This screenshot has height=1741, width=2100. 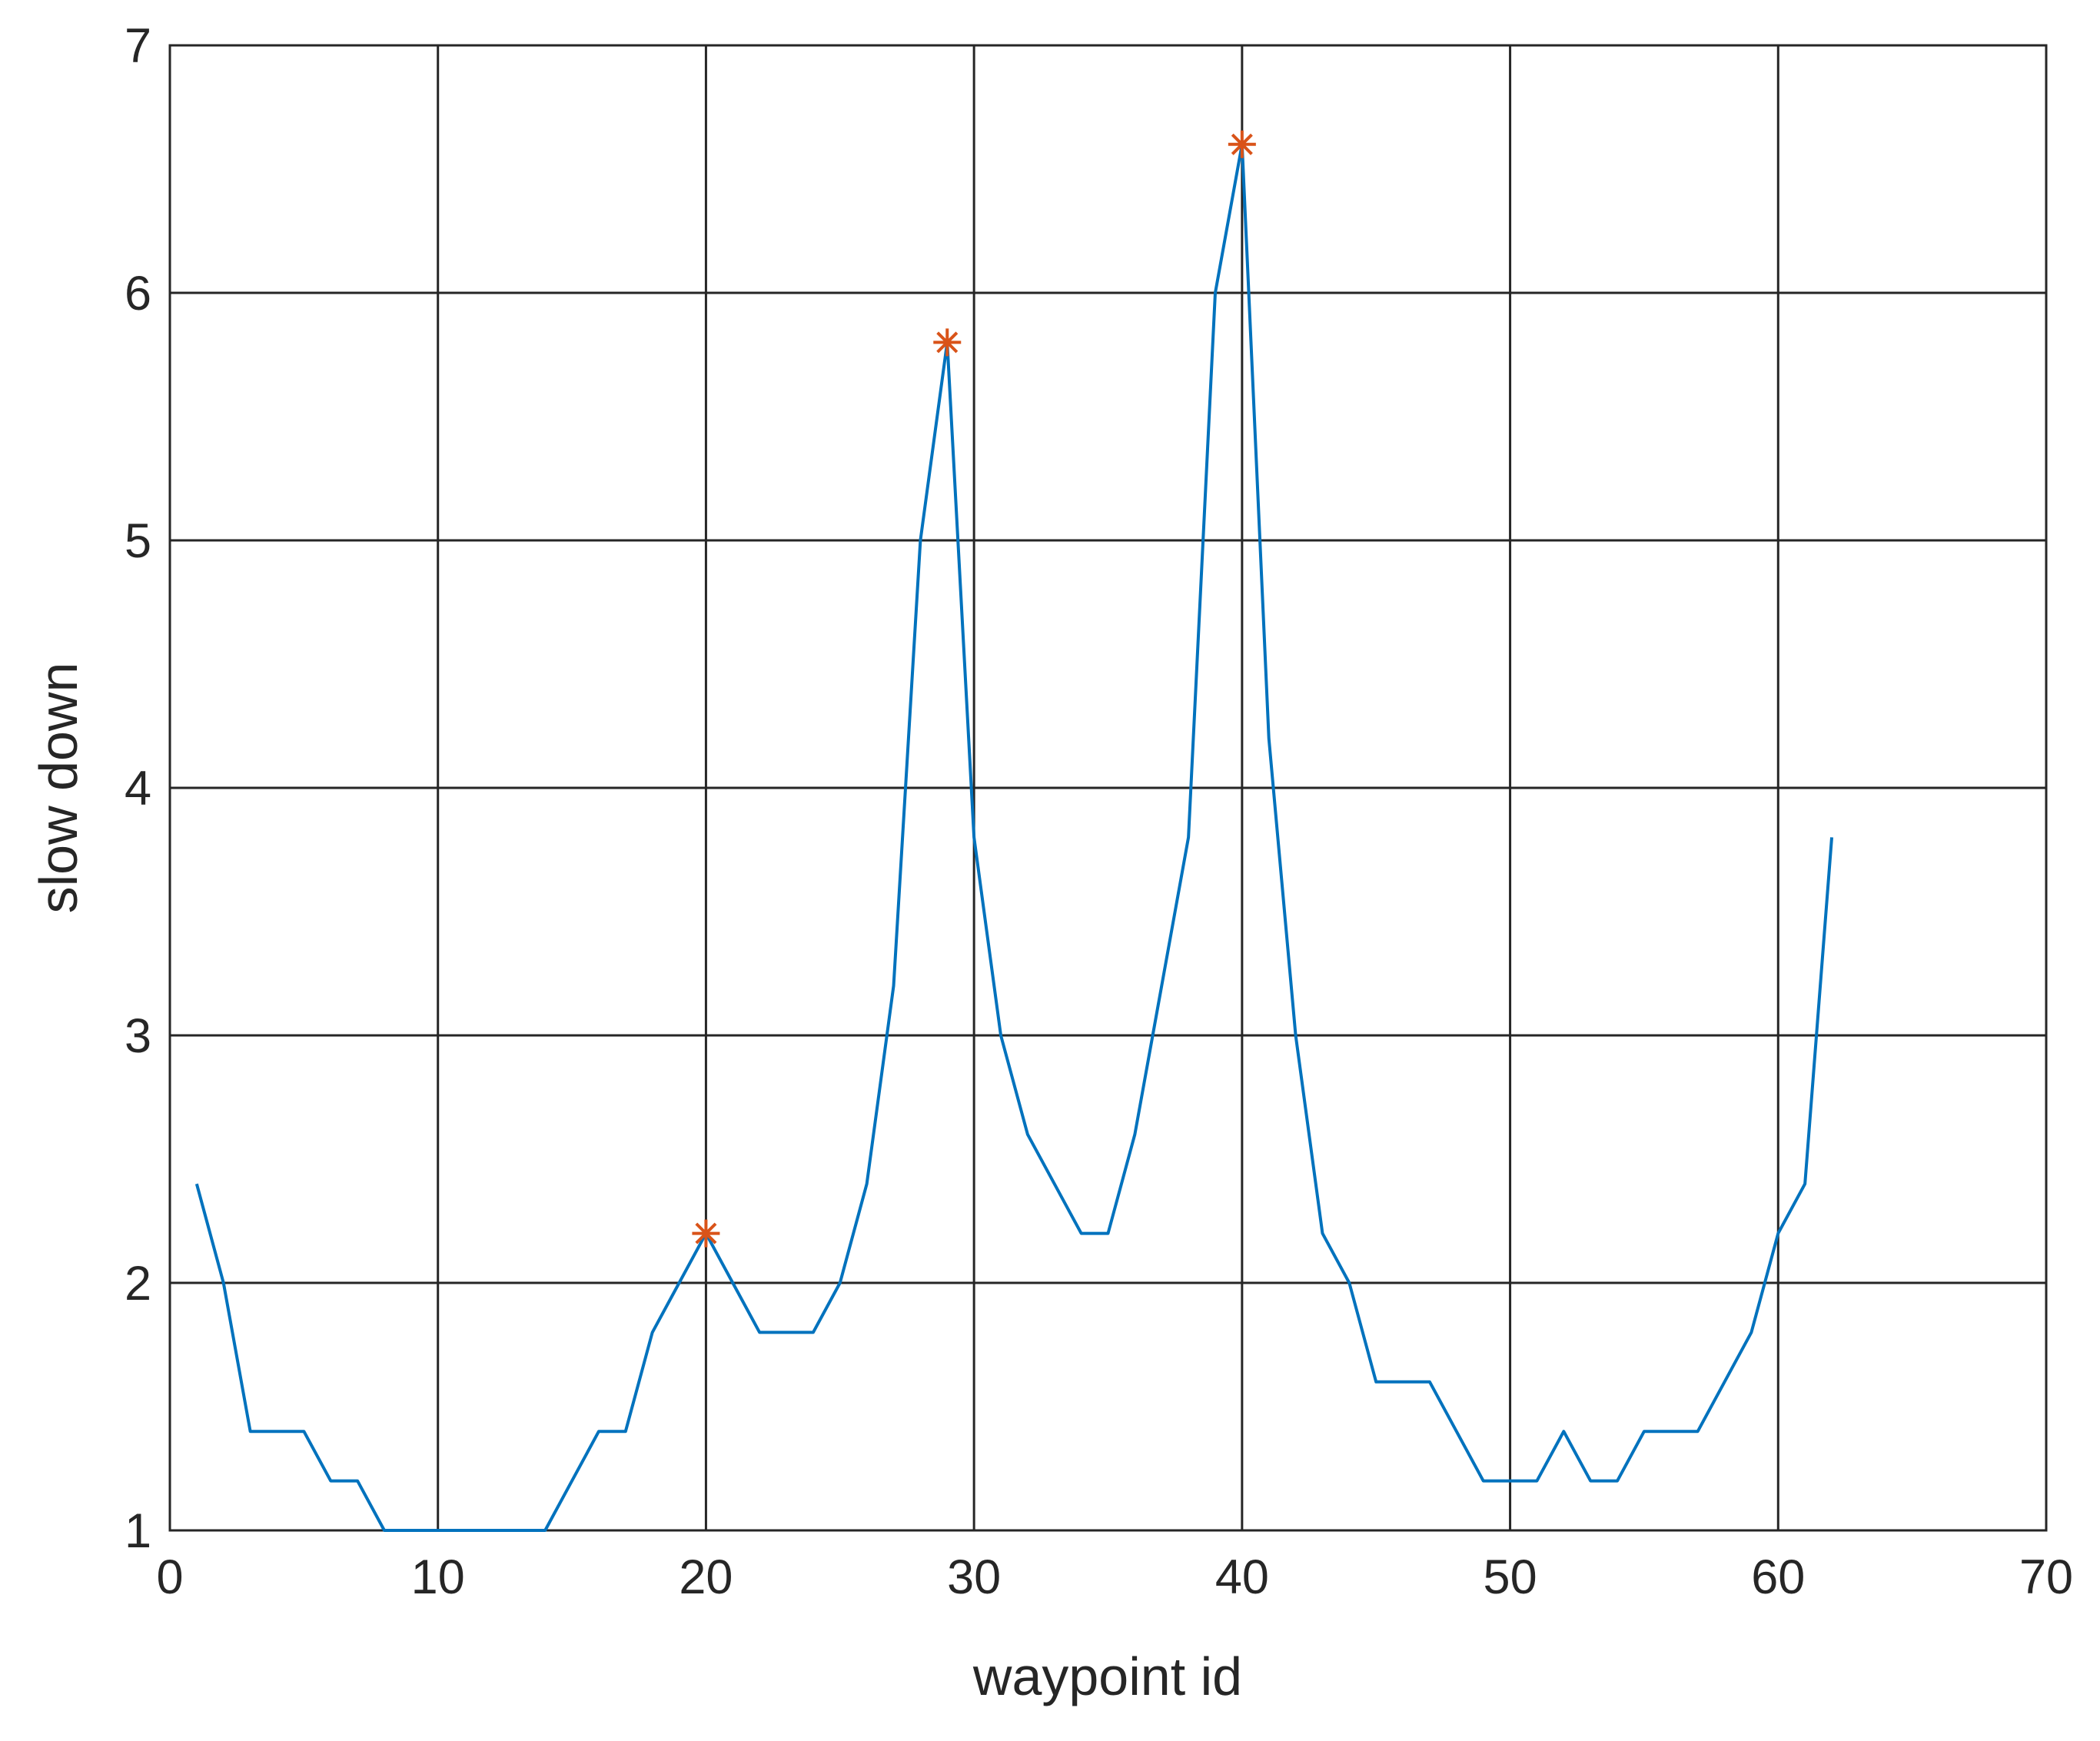 What do you see at coordinates (138, 1036) in the screenshot?
I see `y-tick-label: 3` at bounding box center [138, 1036].